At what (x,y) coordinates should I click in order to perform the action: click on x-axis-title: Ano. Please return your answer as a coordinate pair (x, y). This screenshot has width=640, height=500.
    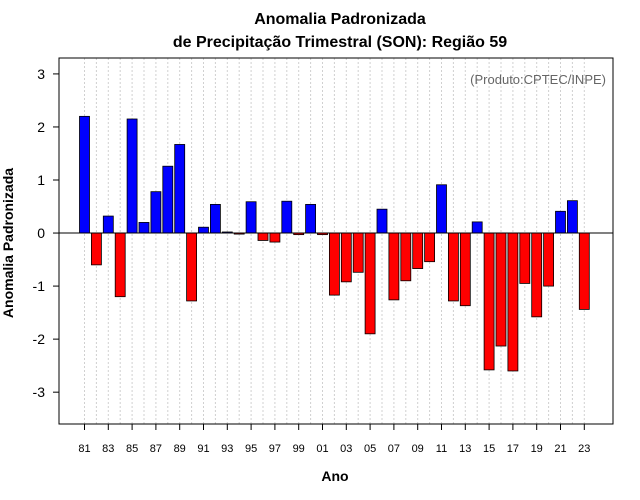
    Looking at the image, I should click on (334, 476).